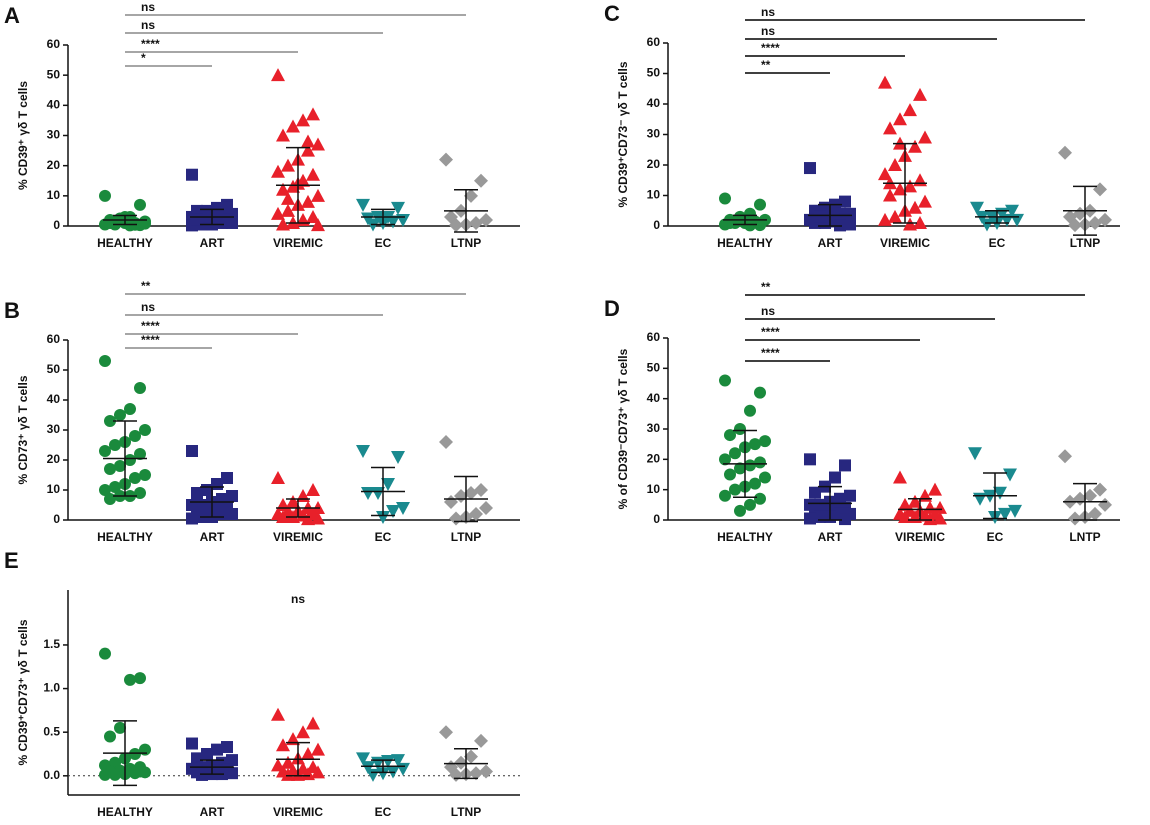  What do you see at coordinates (12, 15) in the screenshot?
I see `panel-label: A` at bounding box center [12, 15].